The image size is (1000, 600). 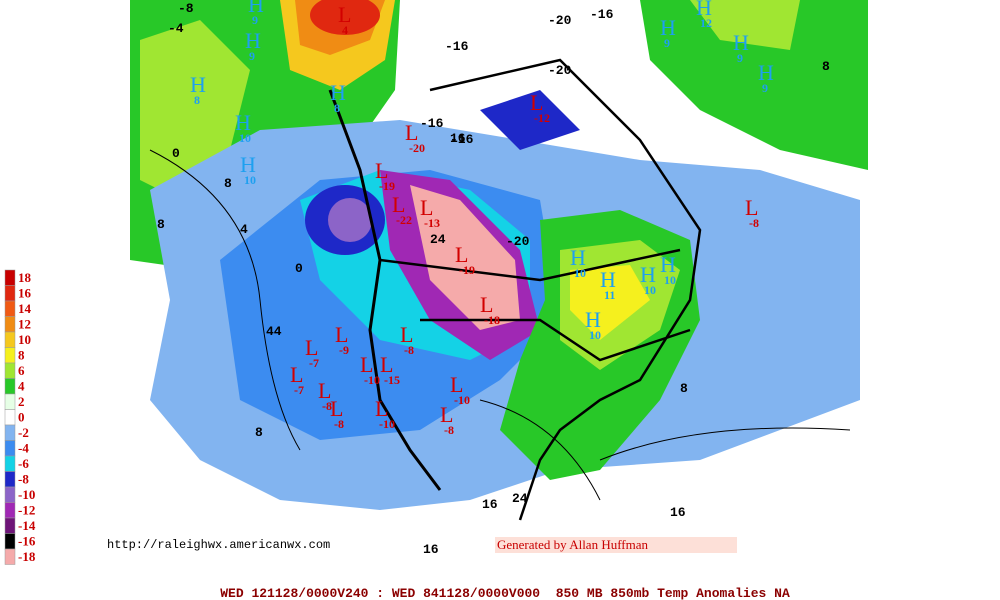 I want to click on center-value: 4, so click(x=345, y=30).